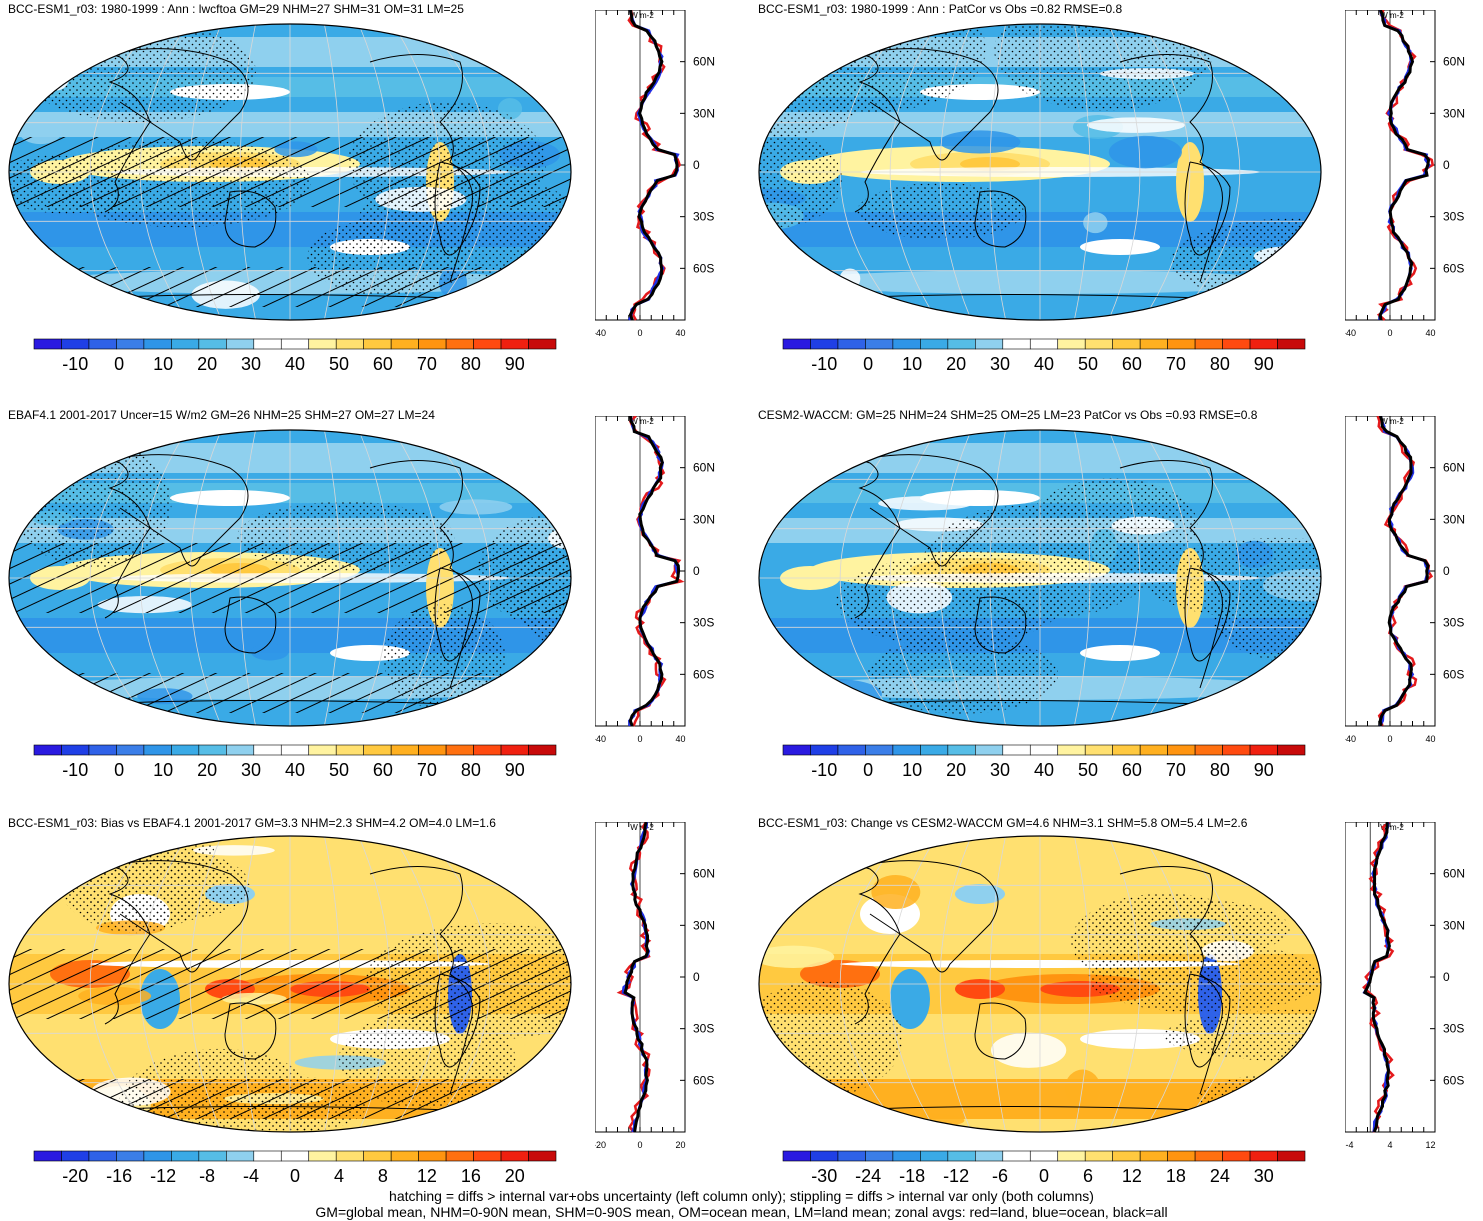 The height and width of the screenshot is (1221, 1483). What do you see at coordinates (1349, 1145) in the screenshot?
I see `zonal-tick-label: -4` at bounding box center [1349, 1145].